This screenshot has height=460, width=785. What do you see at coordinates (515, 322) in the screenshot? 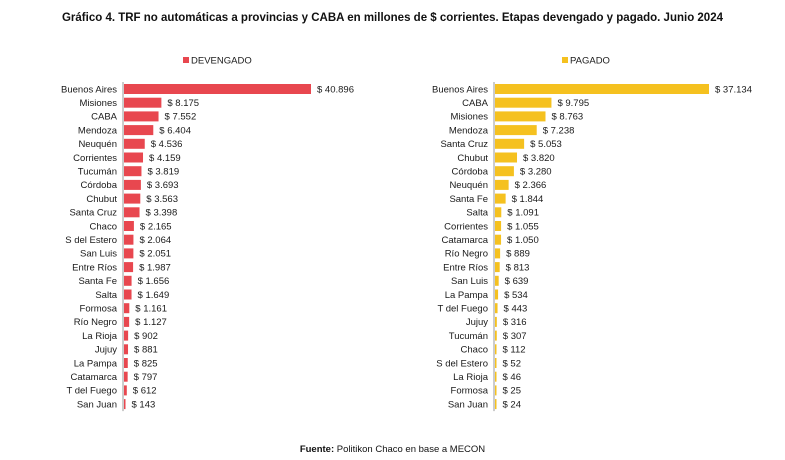
I see `pagado-value-label: $ 316` at bounding box center [515, 322].